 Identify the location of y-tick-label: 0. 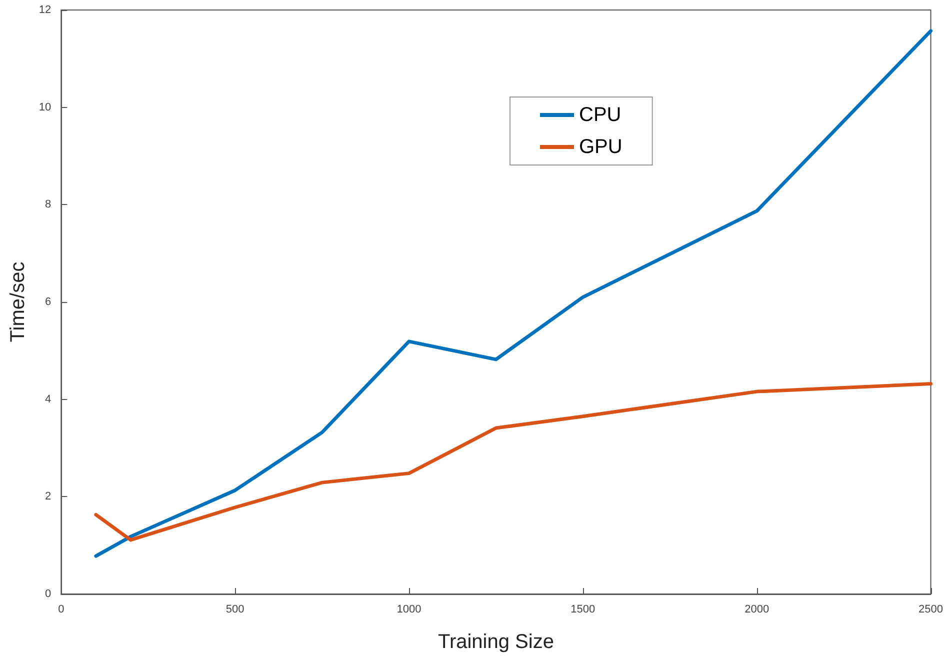
(48, 594).